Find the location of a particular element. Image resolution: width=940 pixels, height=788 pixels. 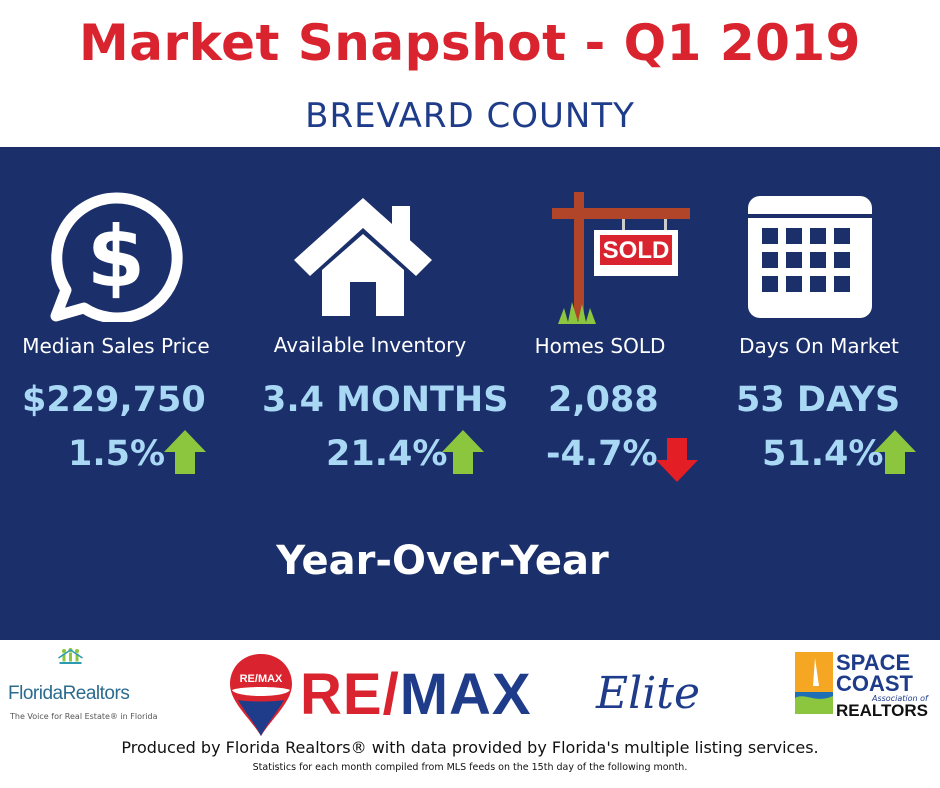

house-icon is located at coordinates (363, 257).